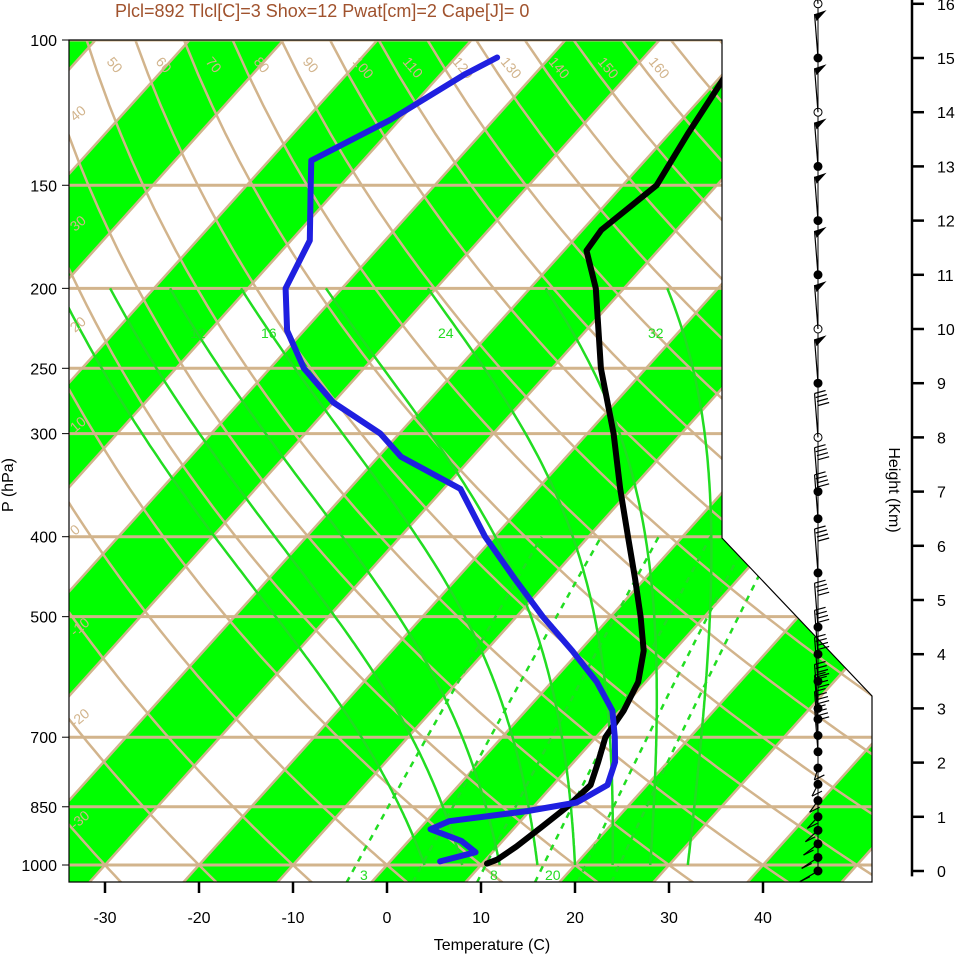 This screenshot has width=961, height=957. What do you see at coordinates (446, 333) in the screenshot?
I see `moist-adiabat-label: 24` at bounding box center [446, 333].